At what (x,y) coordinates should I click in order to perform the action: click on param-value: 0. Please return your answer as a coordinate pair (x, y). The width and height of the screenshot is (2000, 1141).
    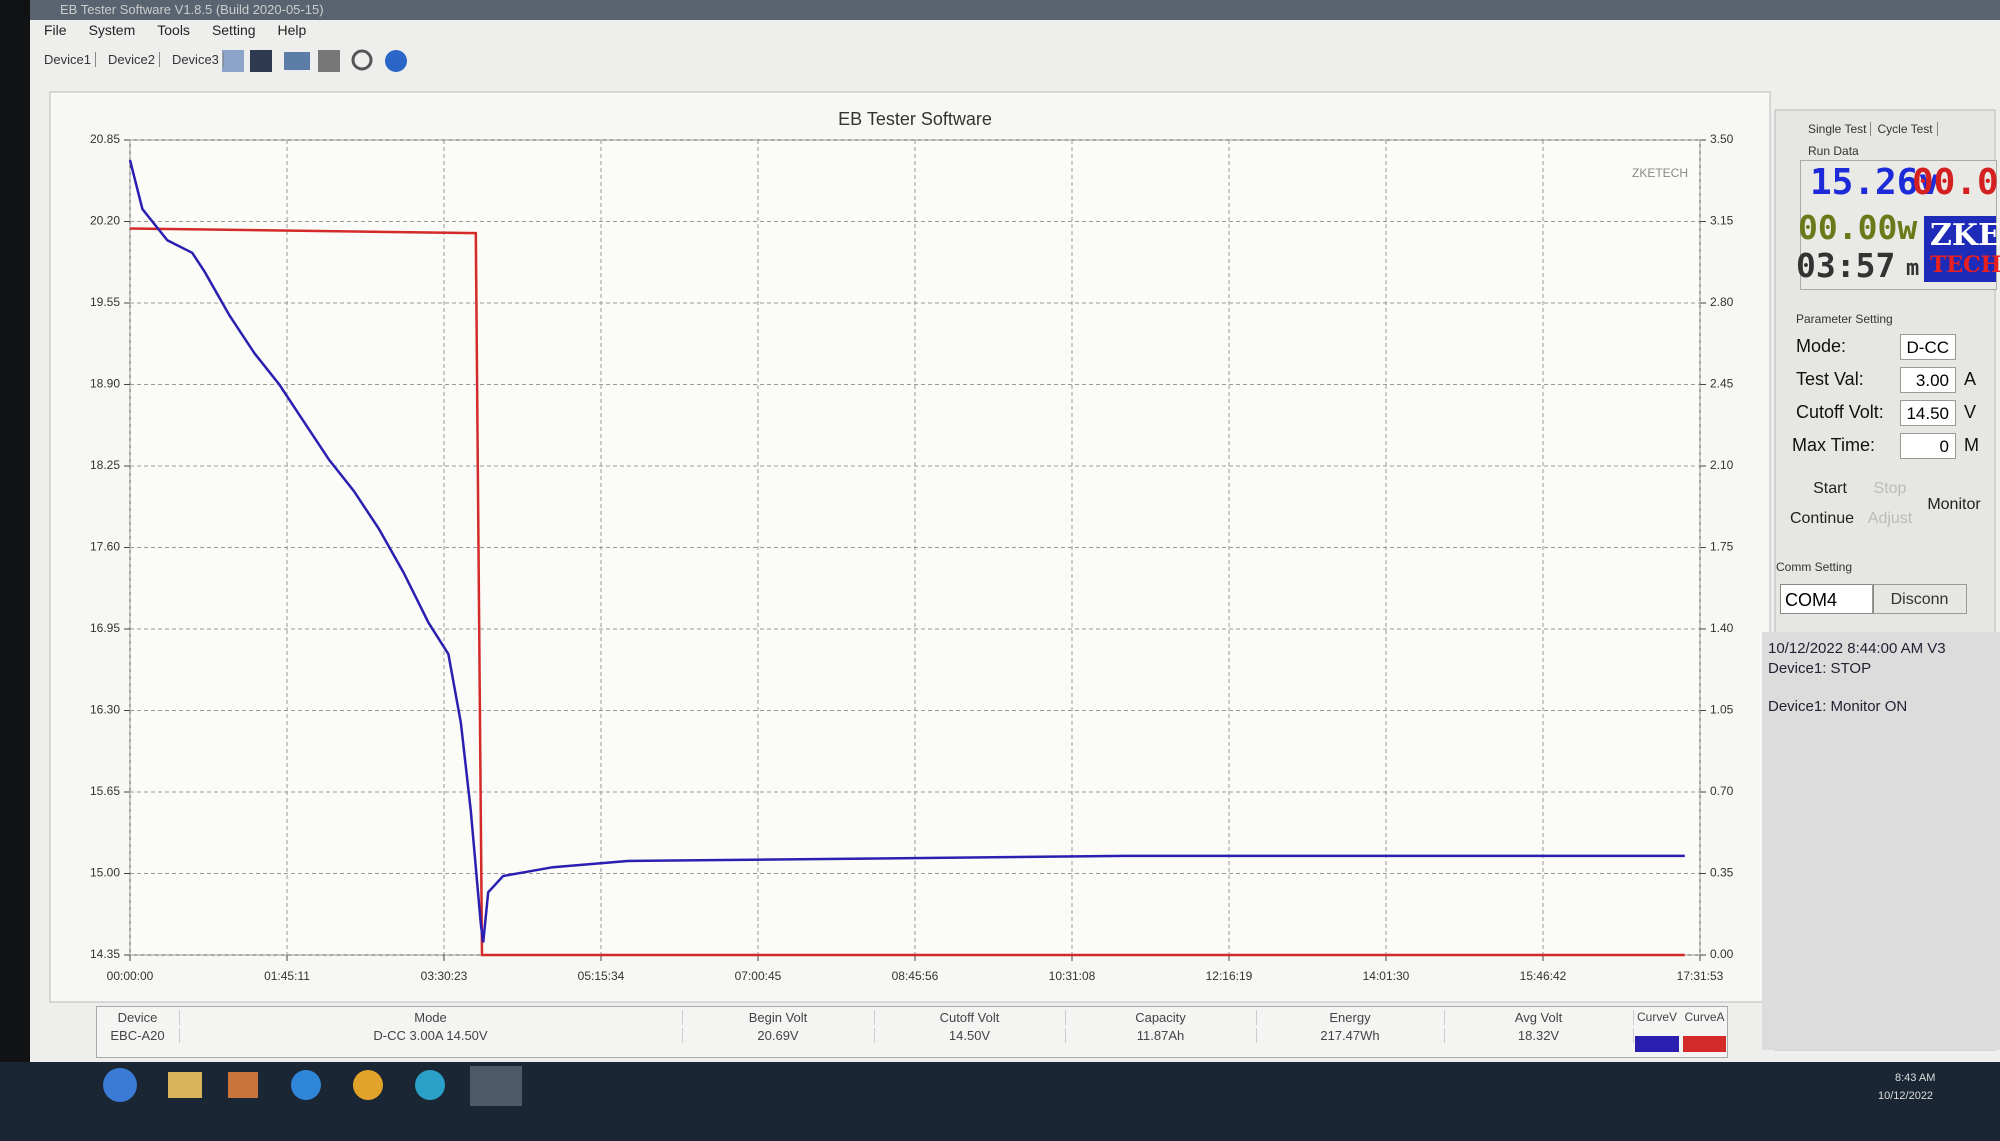
    Looking at the image, I should click on (1928, 446).